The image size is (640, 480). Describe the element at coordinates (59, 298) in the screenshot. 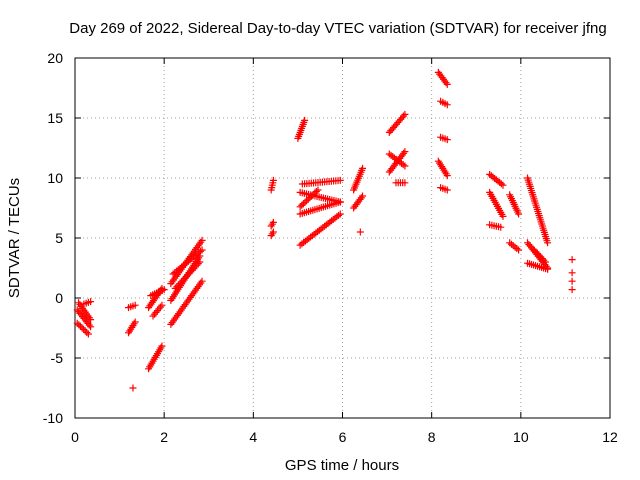

I see `y-tick-label: 0` at that location.